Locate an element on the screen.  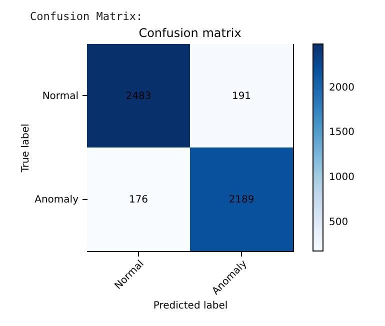
color-bar-label: 1000 is located at coordinates (341, 178).